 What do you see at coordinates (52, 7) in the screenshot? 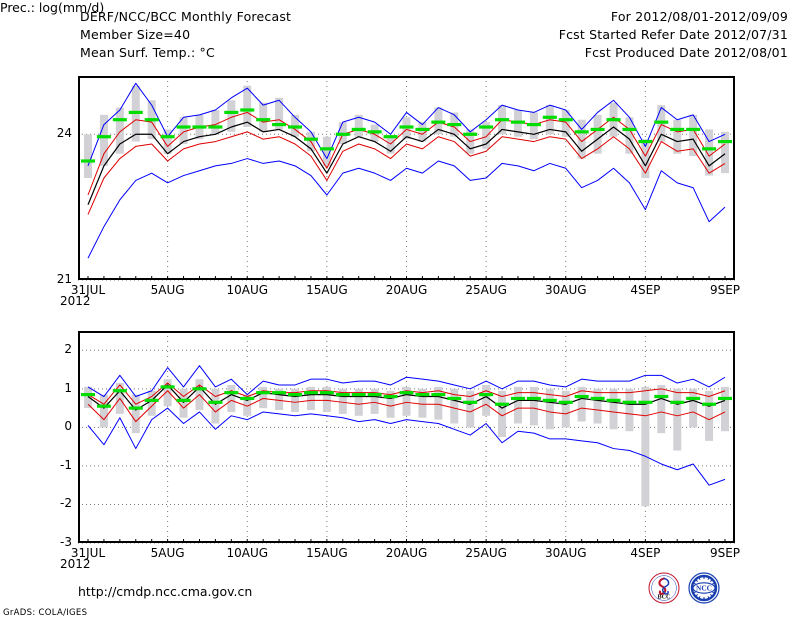
I see `precipitation-chart-title: Prec.: log(mm/d)` at bounding box center [52, 7].